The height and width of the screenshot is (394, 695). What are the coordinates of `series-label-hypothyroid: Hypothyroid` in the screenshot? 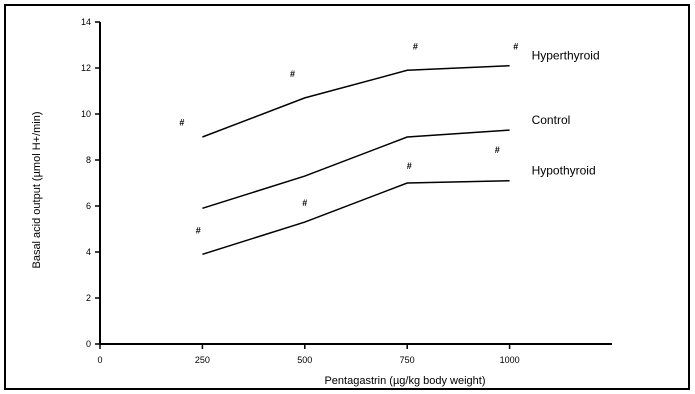 It's located at (564, 171).